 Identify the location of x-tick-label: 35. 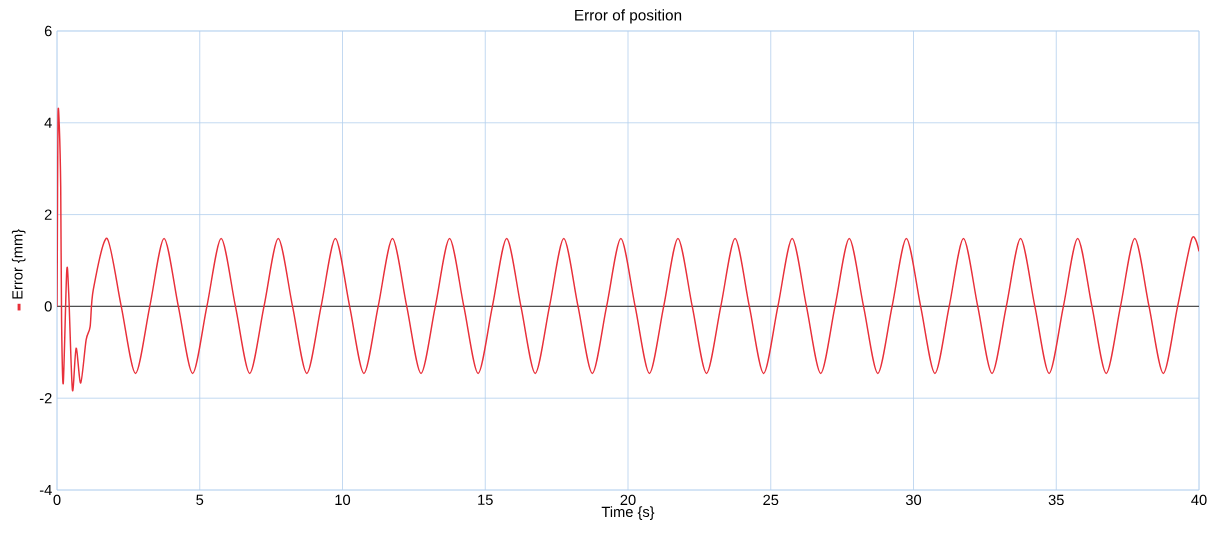
(1056, 500).